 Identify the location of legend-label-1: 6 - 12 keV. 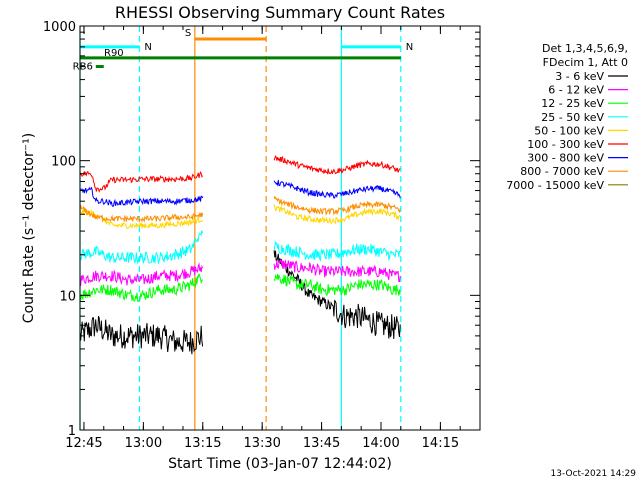
(576, 90).